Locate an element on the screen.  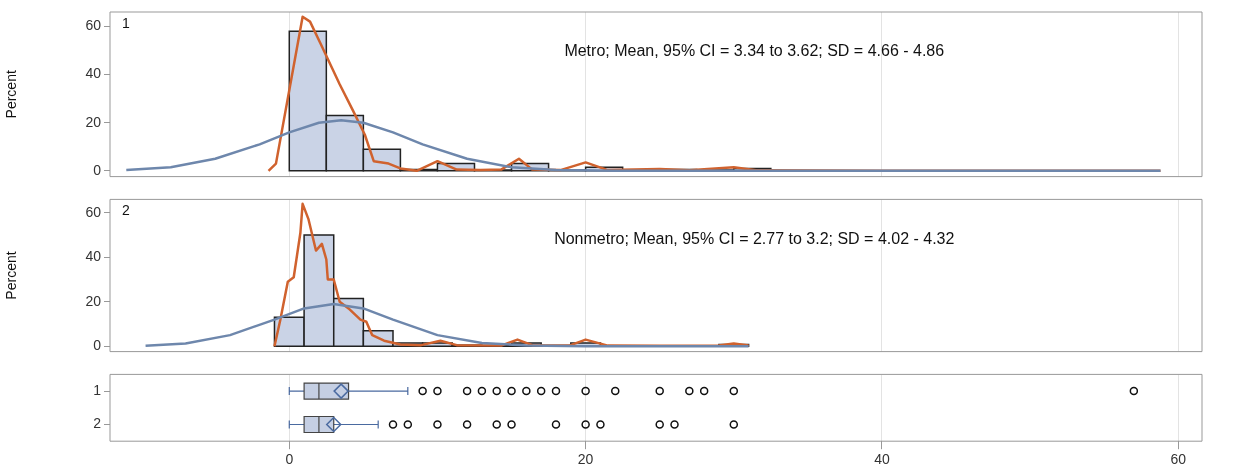
x-tick-label: 60 is located at coordinates (1178, 459).